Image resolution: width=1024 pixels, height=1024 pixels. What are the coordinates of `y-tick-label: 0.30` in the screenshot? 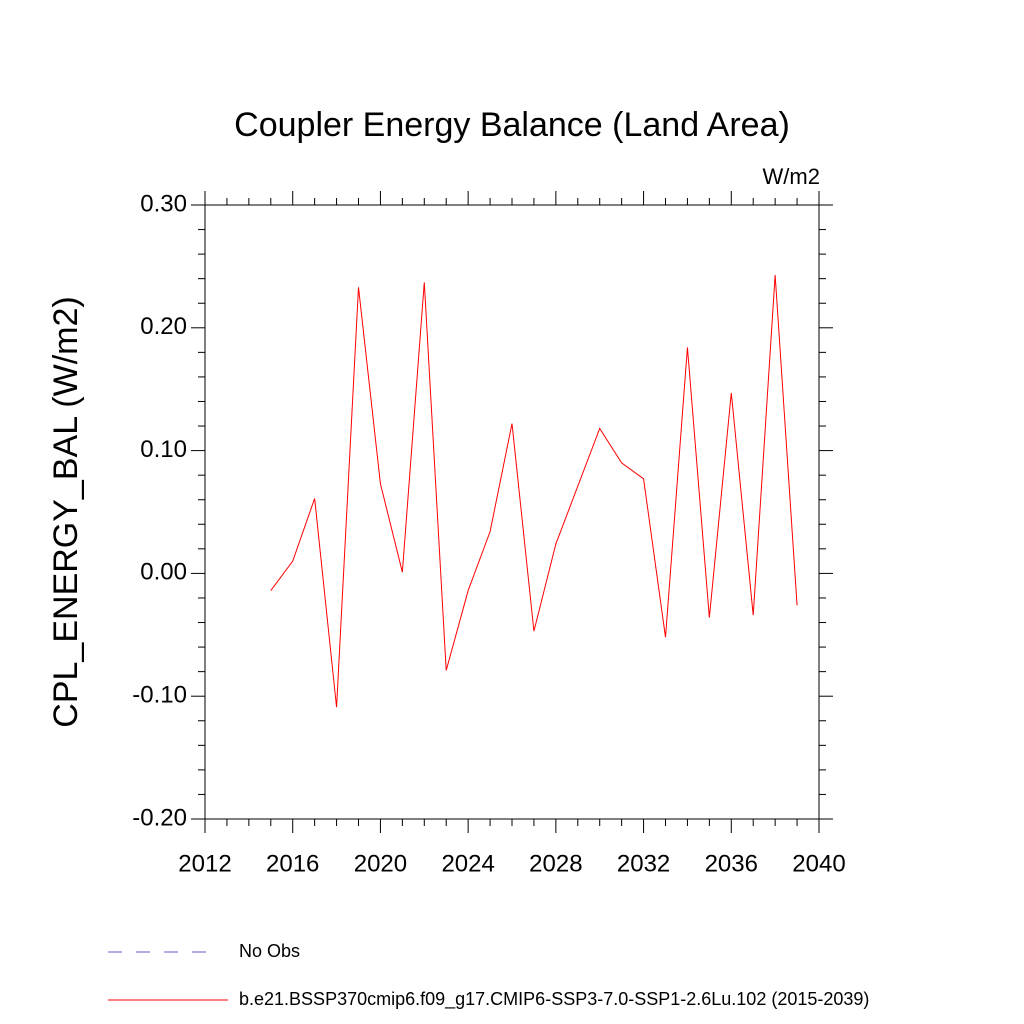 It's located at (163, 203).